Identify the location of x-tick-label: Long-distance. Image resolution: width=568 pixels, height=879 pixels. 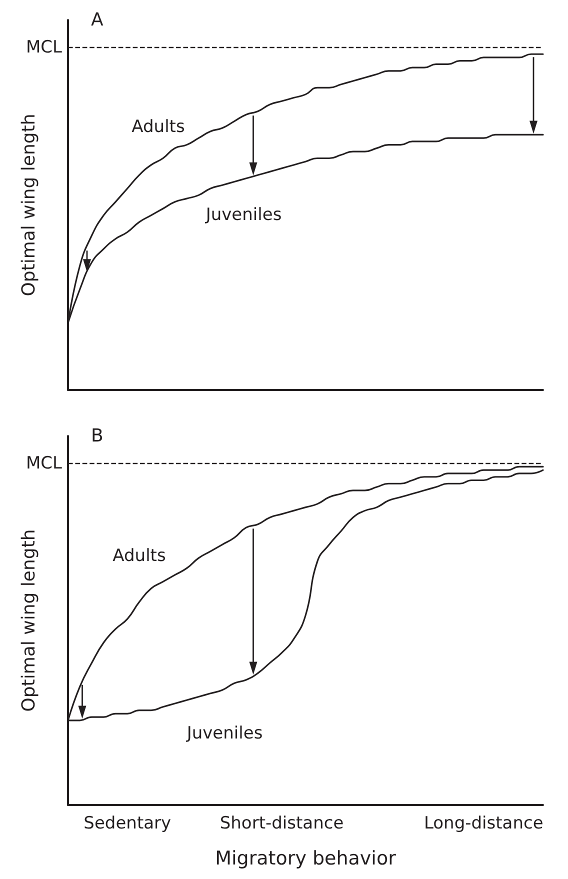
(484, 824).